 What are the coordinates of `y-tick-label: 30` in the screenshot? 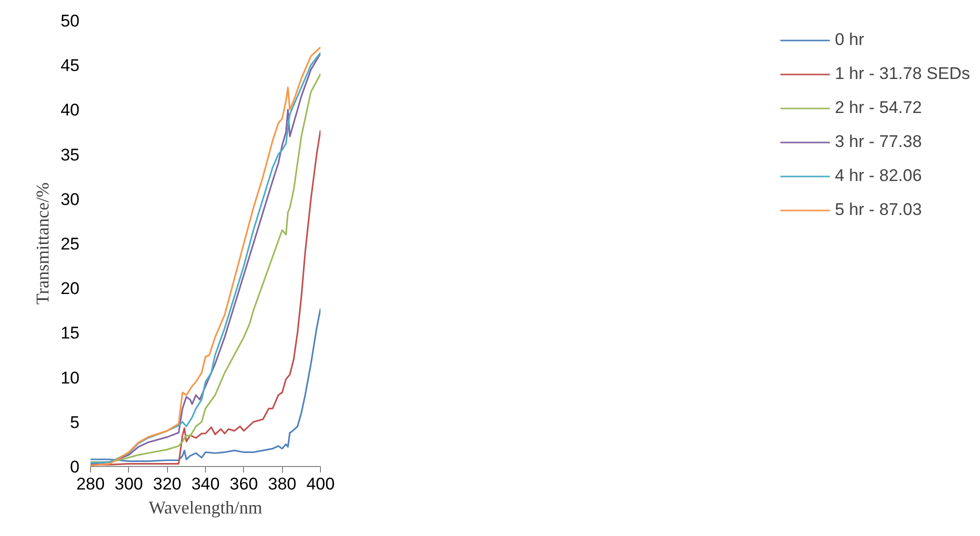 It's located at (70, 199).